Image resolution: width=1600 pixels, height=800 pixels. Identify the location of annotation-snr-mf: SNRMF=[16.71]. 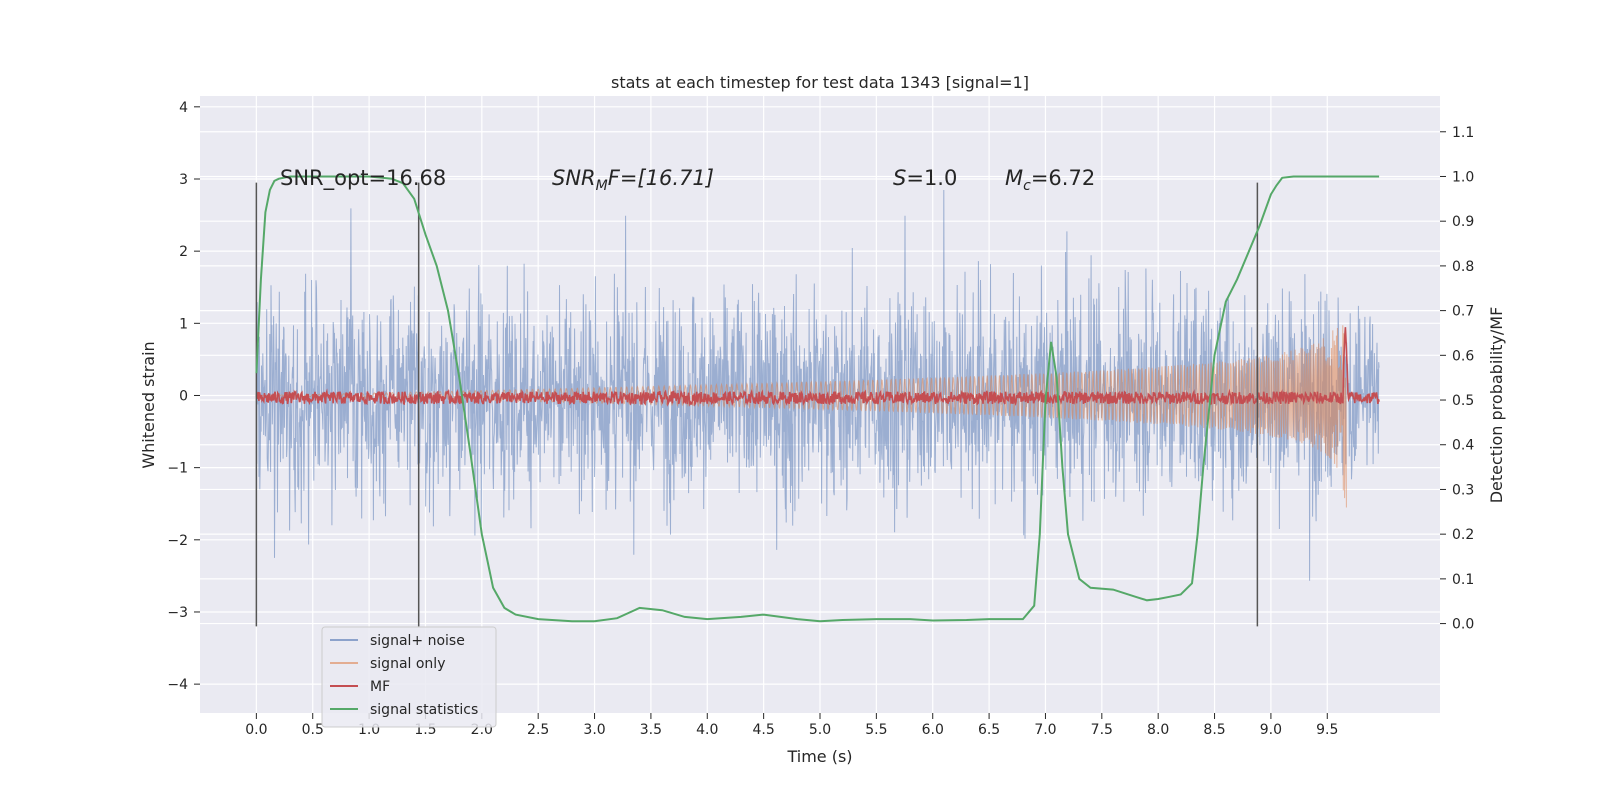
(633, 180).